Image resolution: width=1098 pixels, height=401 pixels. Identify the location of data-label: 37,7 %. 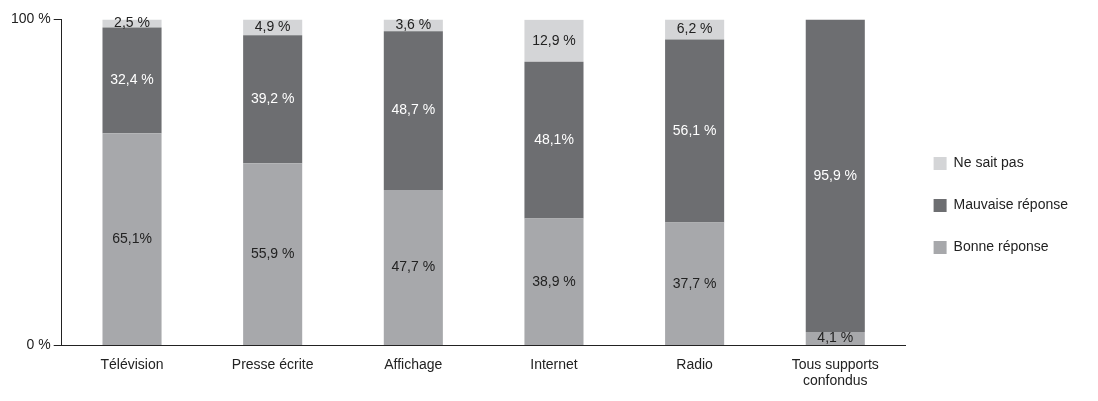
(694, 282).